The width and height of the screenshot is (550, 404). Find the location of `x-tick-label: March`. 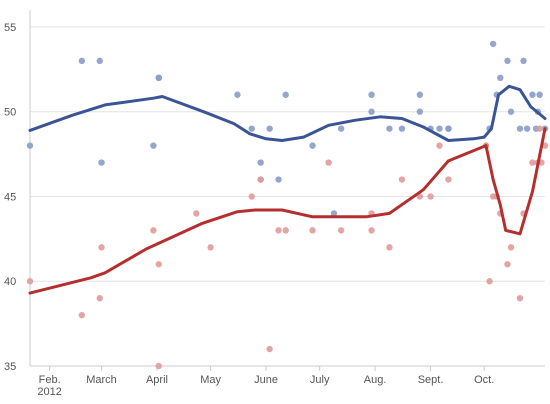

x-tick-label: March is located at coordinates (101, 380).